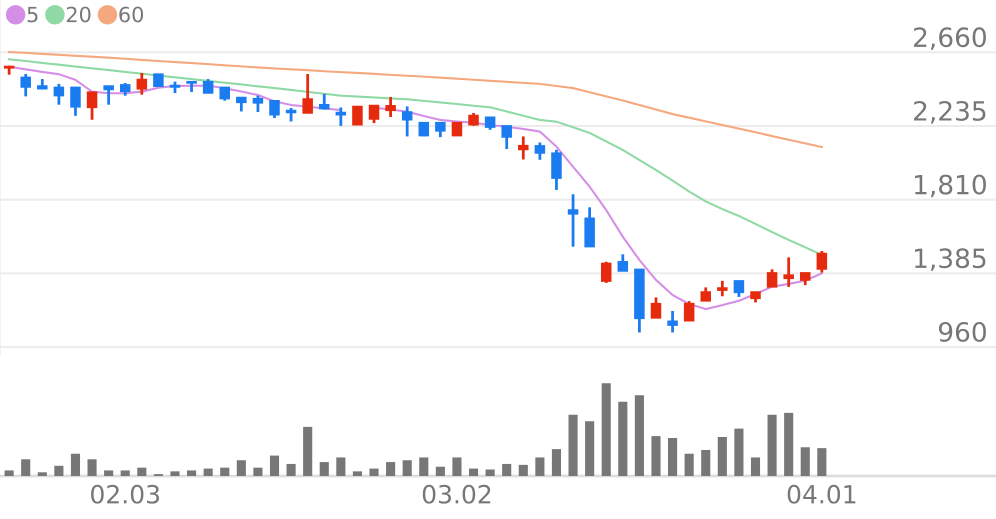  I want to click on y-tick-label: 960, so click(962, 332).